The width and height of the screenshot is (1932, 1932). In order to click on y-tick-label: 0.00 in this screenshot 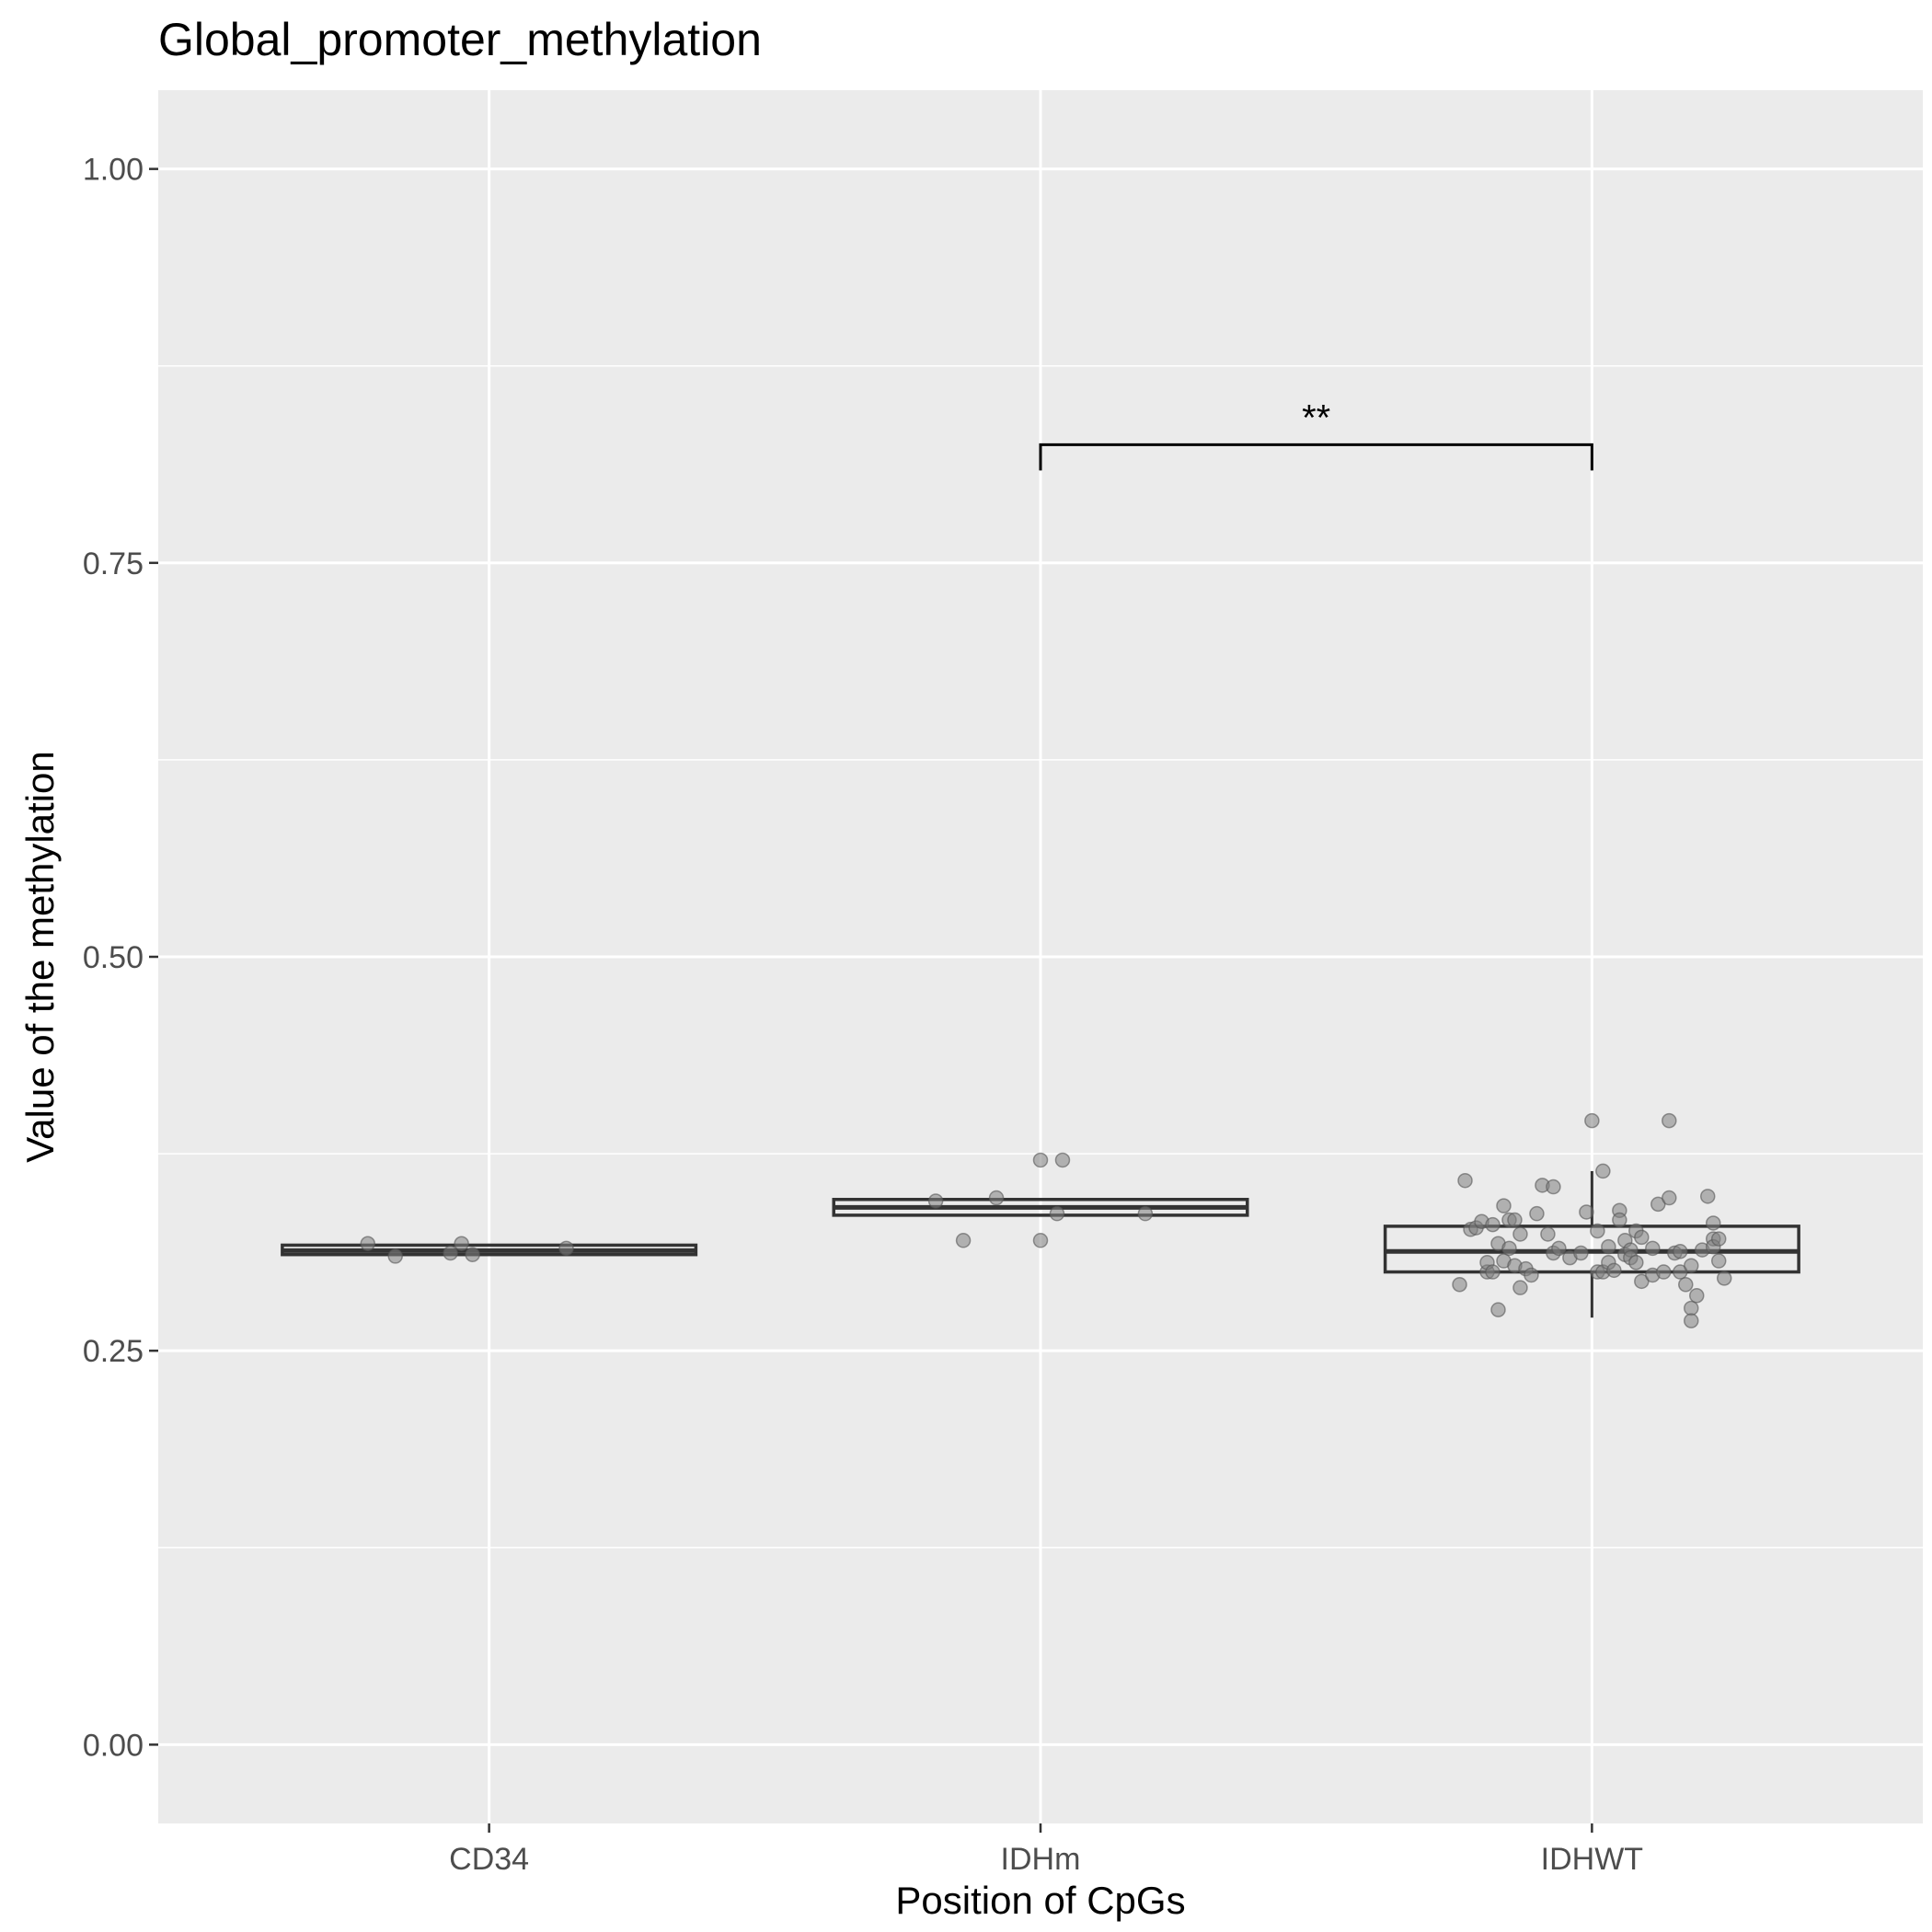, I will do `click(113, 1745)`.